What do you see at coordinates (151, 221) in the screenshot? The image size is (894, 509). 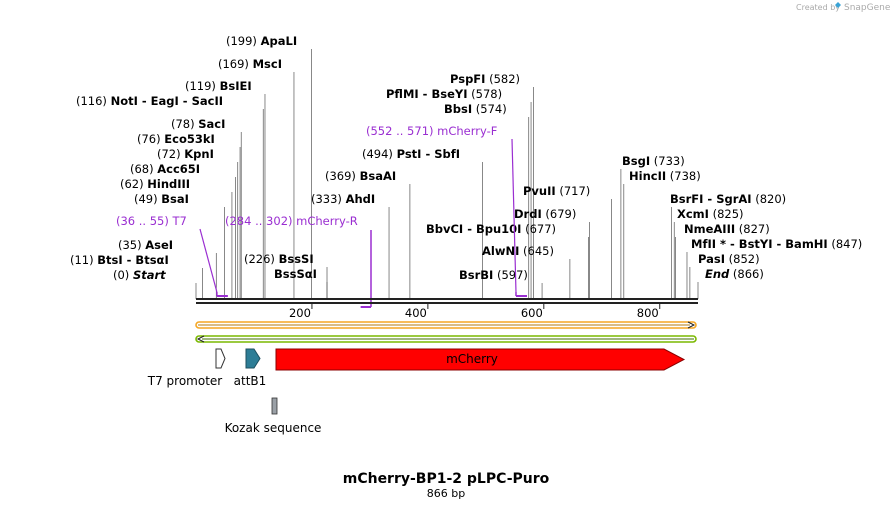 I see `primer-label: (36 .. 55) T7` at bounding box center [151, 221].